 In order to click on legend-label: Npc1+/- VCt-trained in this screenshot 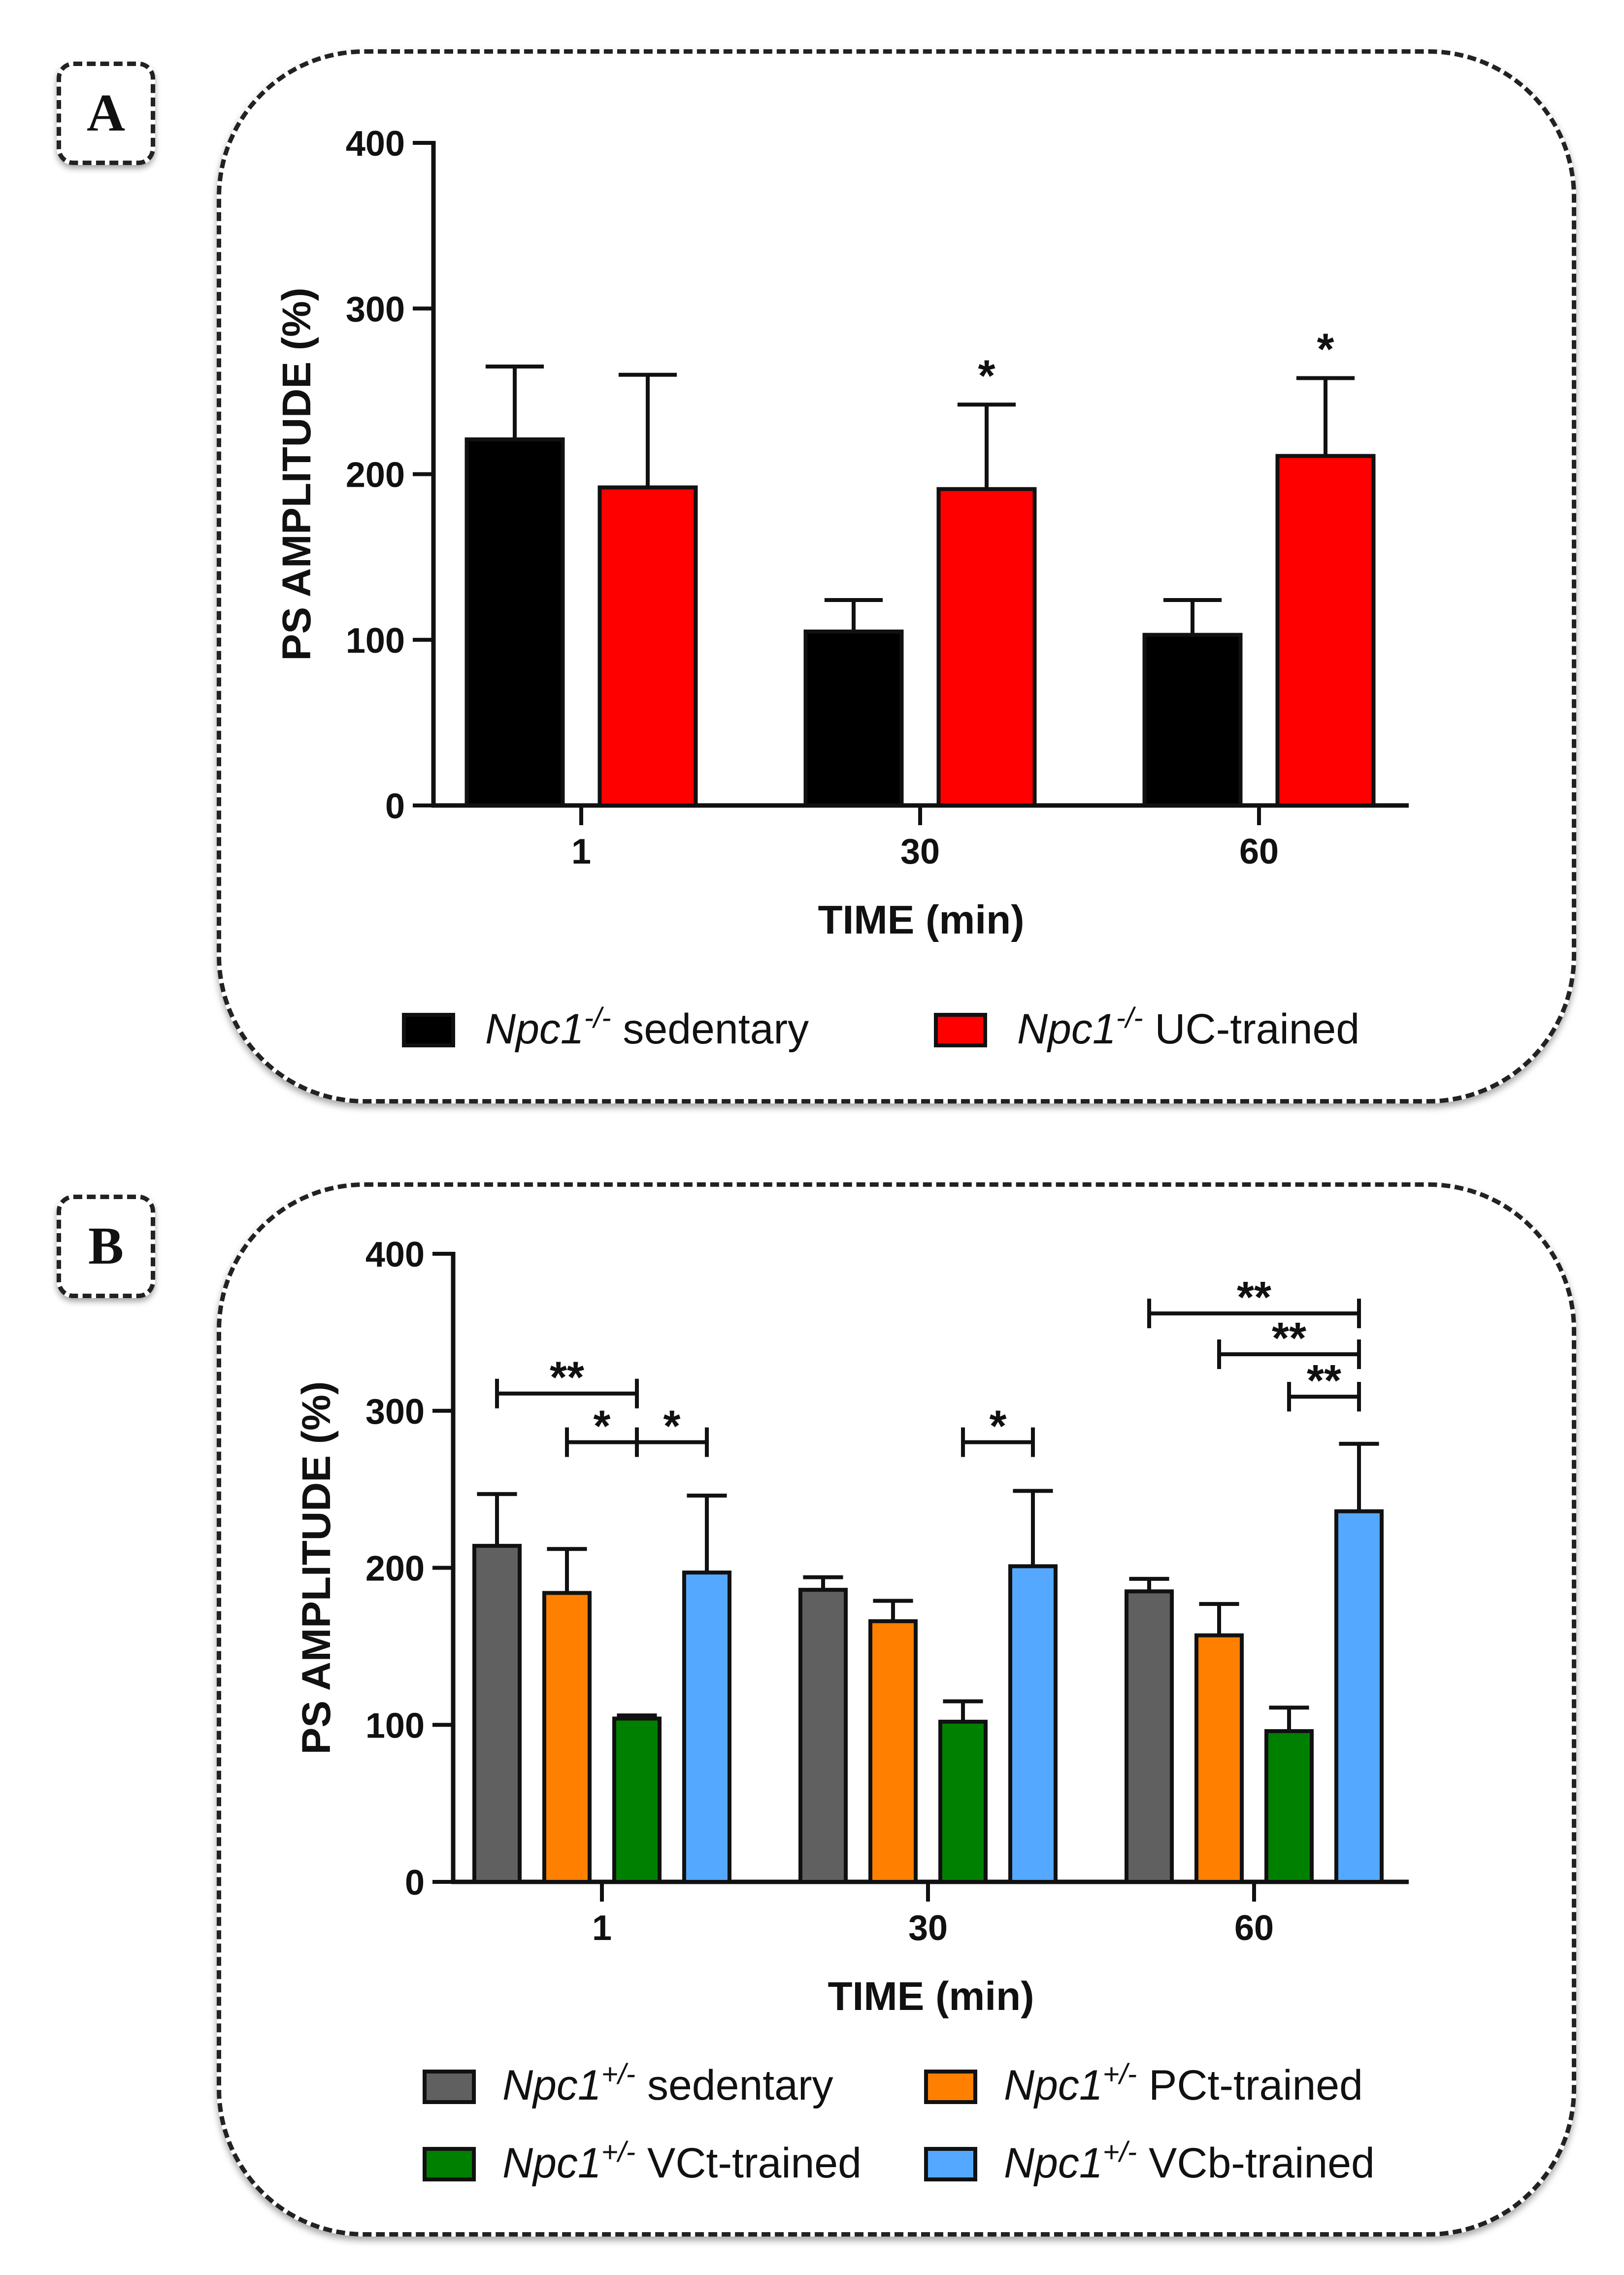, I will do `click(682, 2161)`.